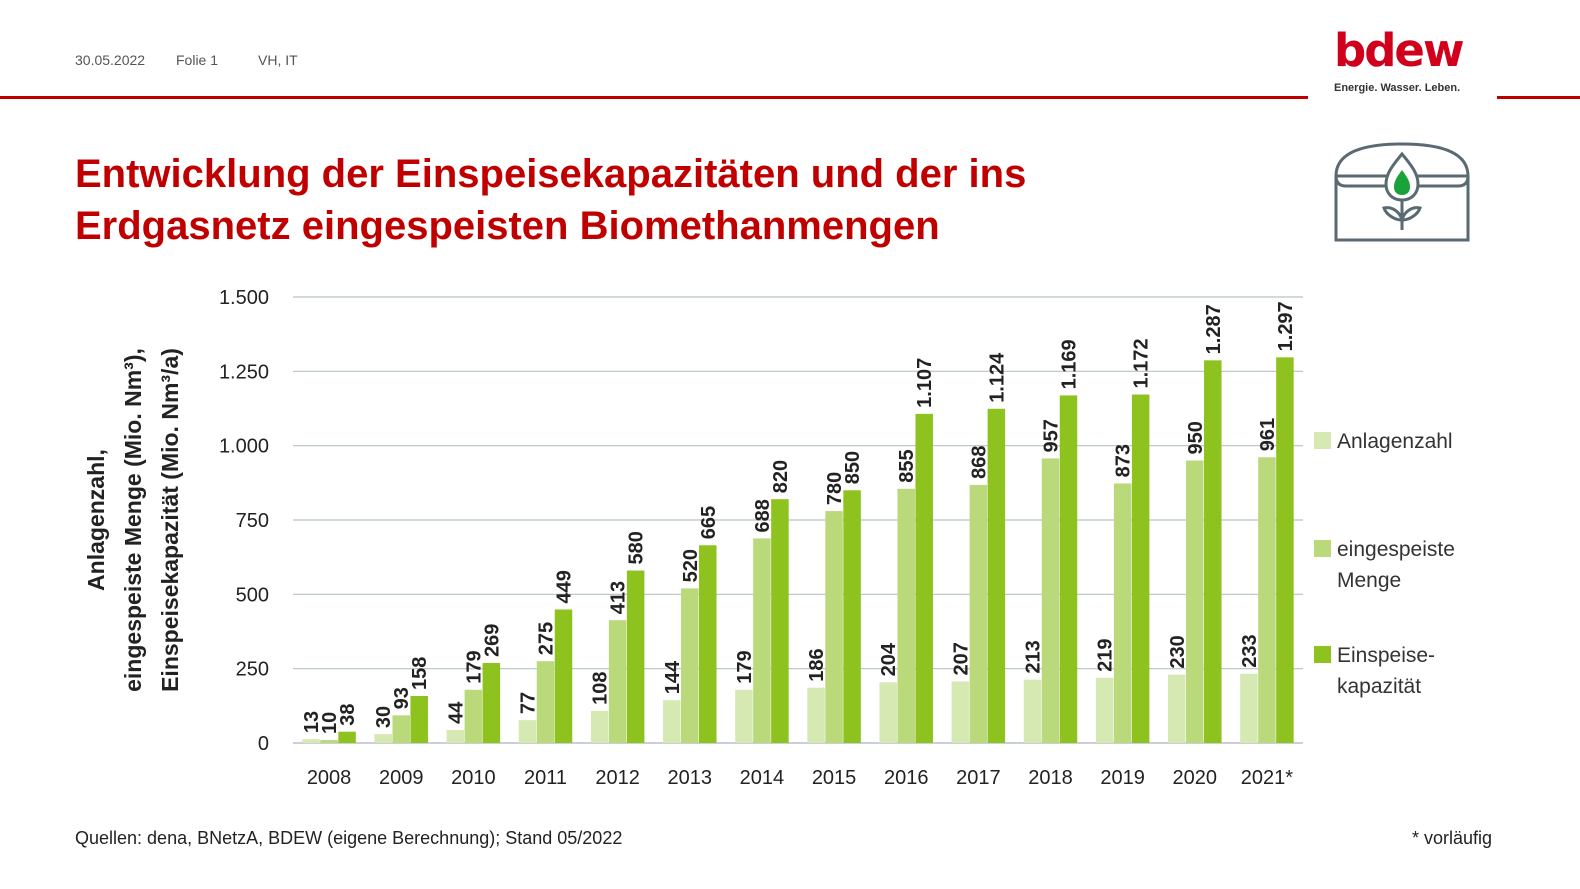 The height and width of the screenshot is (889, 1580). What do you see at coordinates (1322, 440) in the screenshot?
I see `legend-swatch-anlagenzahl` at bounding box center [1322, 440].